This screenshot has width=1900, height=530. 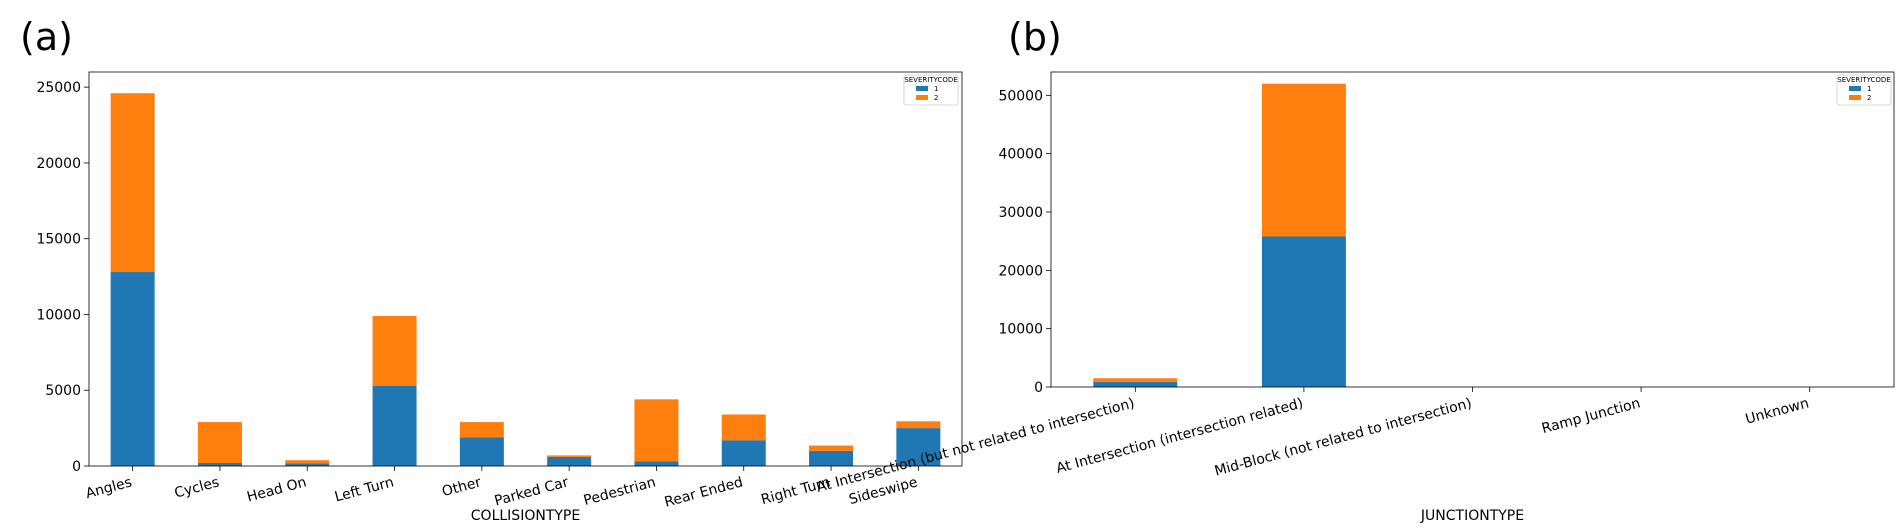 What do you see at coordinates (46, 37) in the screenshot?
I see `panel-label: (a)` at bounding box center [46, 37].